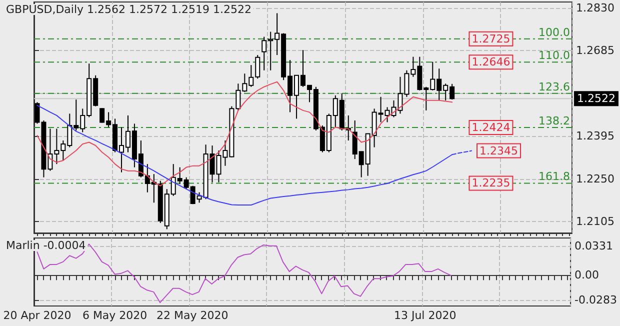  I want to click on chart-title: Marlin -0.0004, so click(46, 245).